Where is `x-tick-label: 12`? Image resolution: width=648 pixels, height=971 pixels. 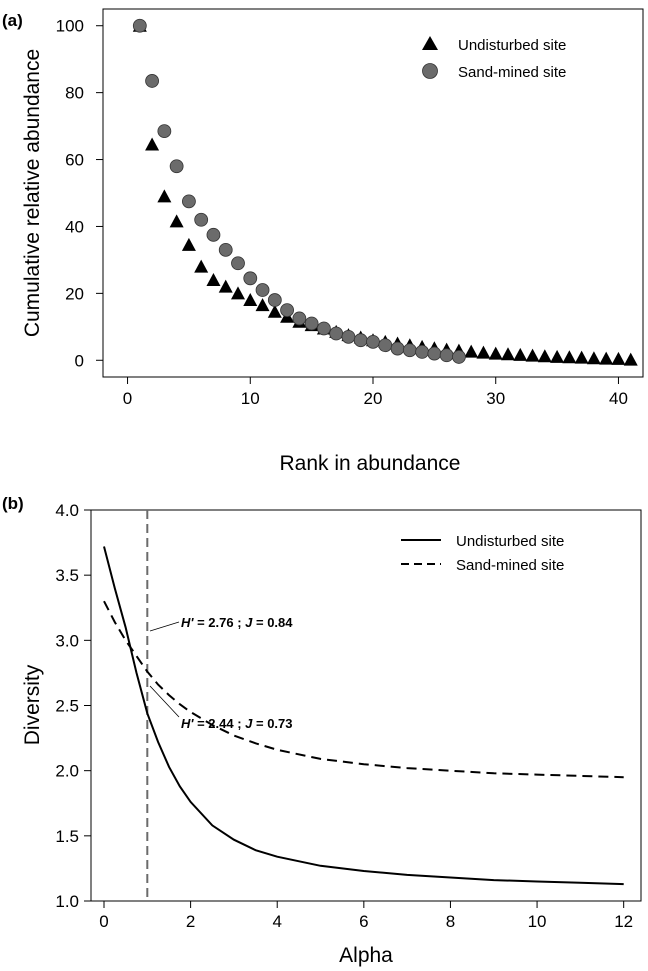 x-tick-label: 12 is located at coordinates (623, 921).